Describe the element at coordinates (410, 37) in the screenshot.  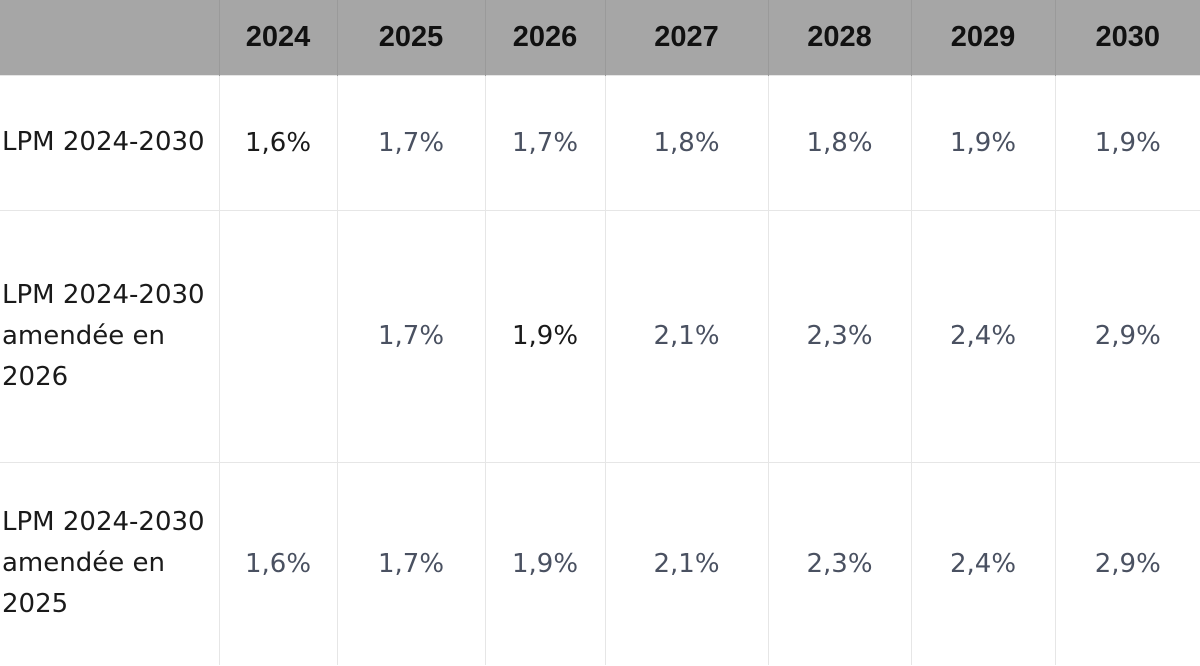
I see `header-cell-2025: 2025` at that location.